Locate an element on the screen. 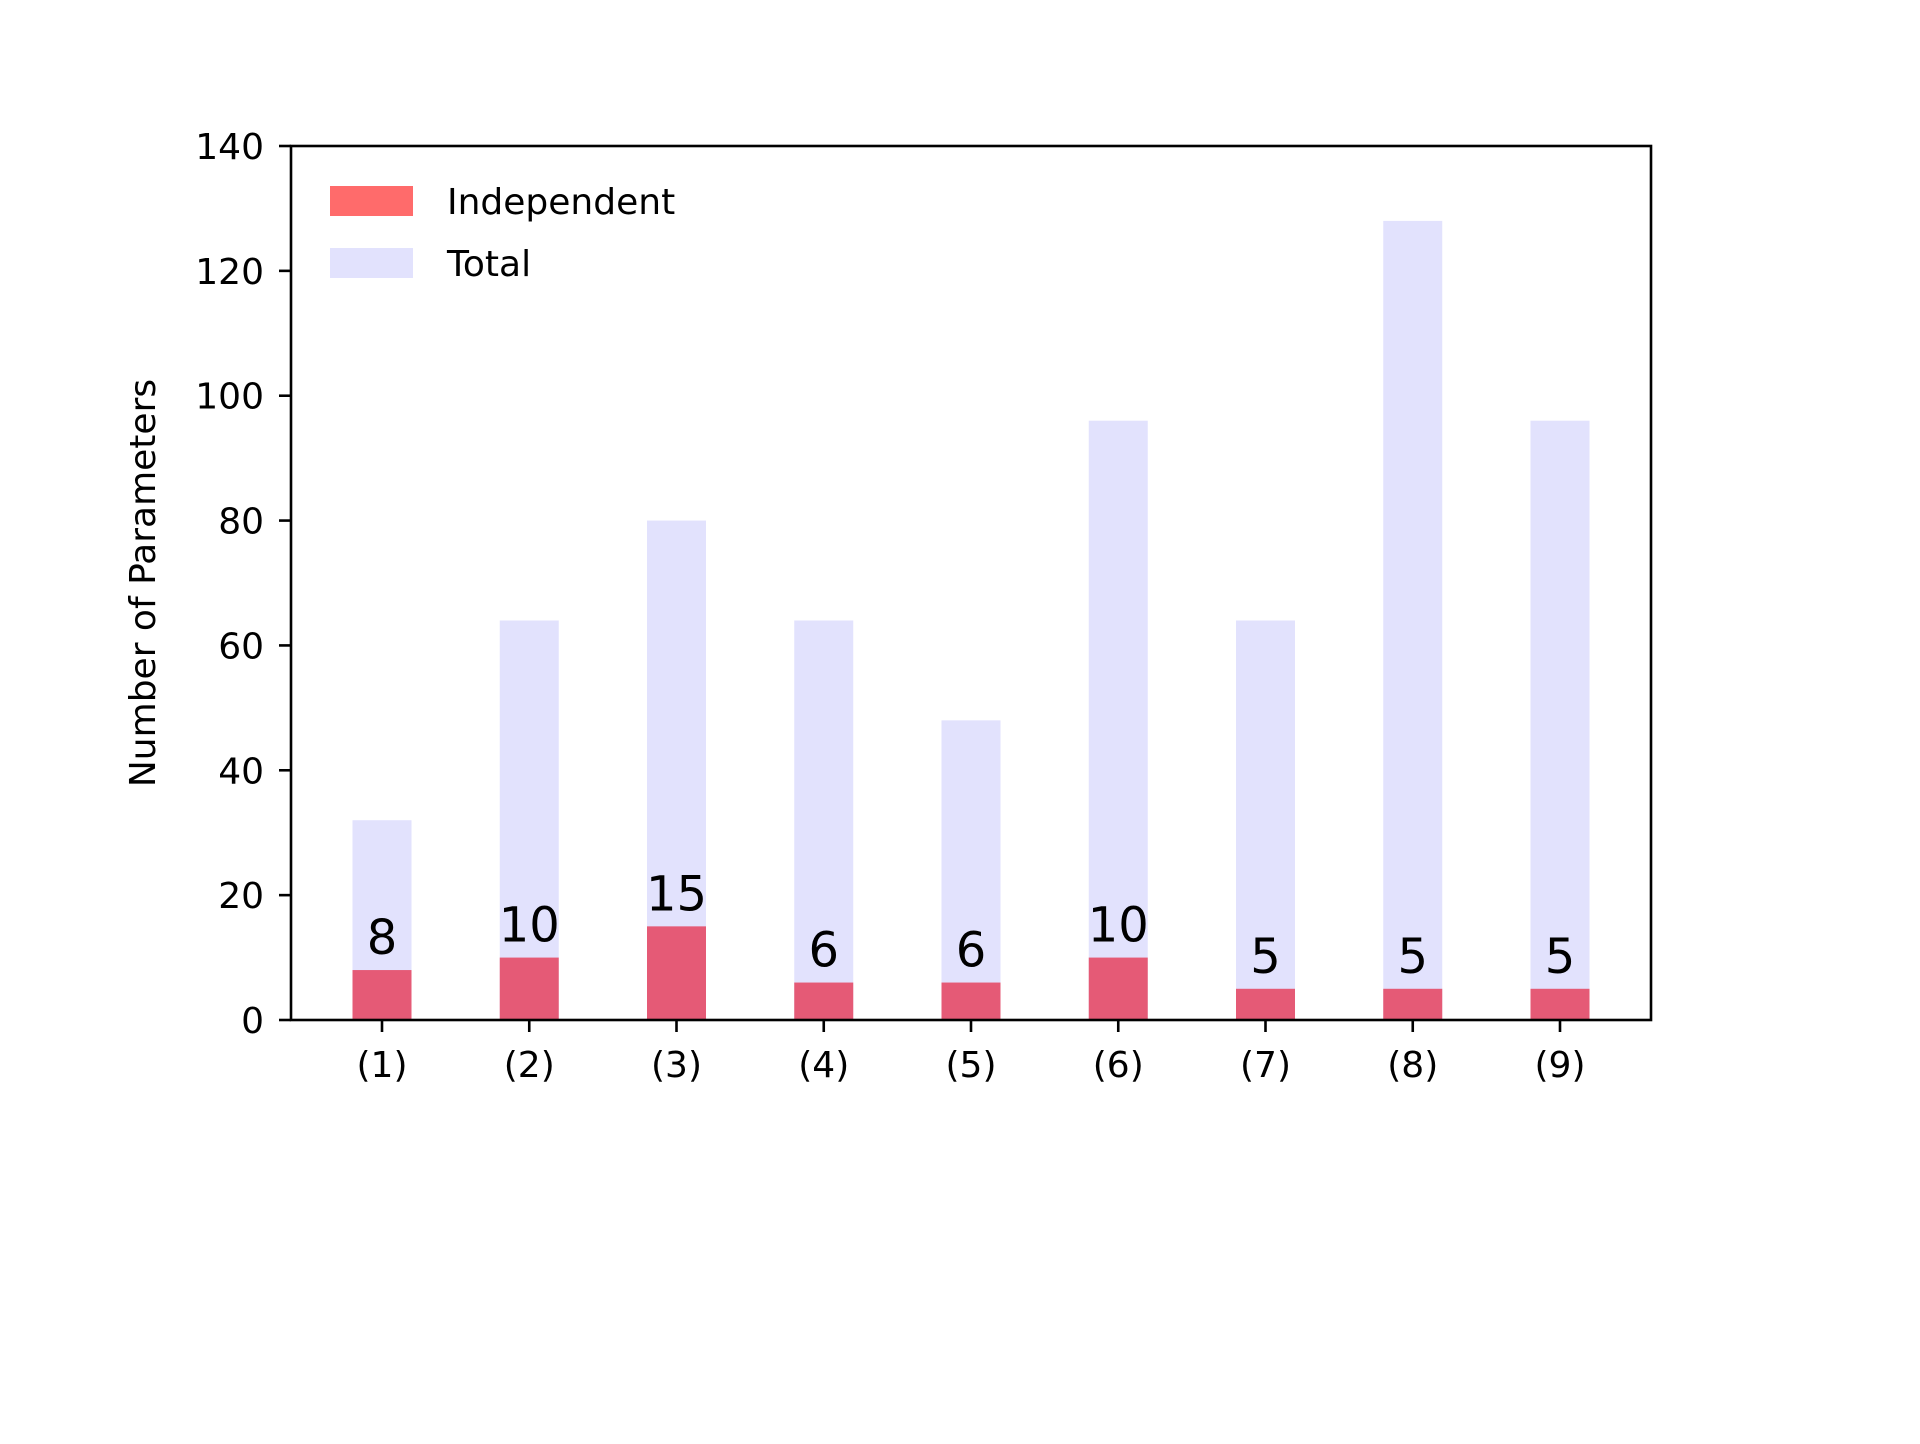 This screenshot has width=1920, height=1444. x-tick-label-7: (7) is located at coordinates (1265, 1065).